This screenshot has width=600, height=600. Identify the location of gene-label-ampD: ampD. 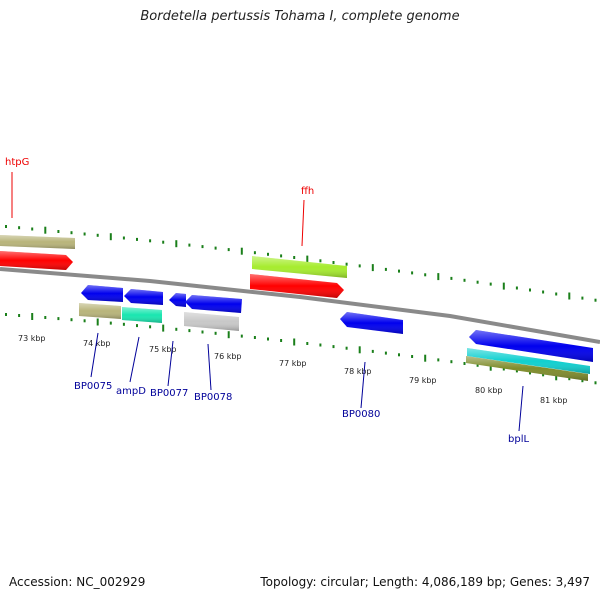
(131, 391).